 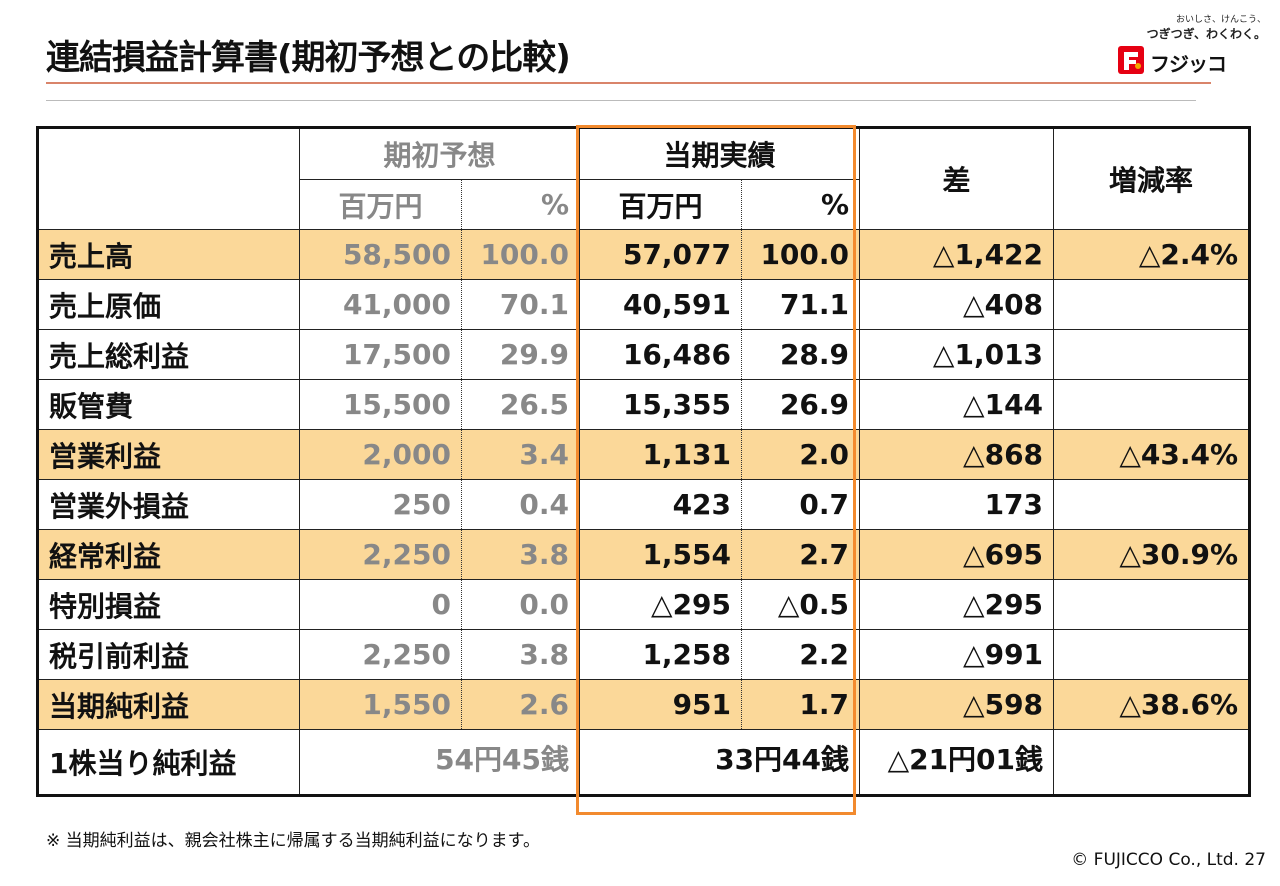 What do you see at coordinates (1152, 762) in the screenshot?
I see `rate-eps` at bounding box center [1152, 762].